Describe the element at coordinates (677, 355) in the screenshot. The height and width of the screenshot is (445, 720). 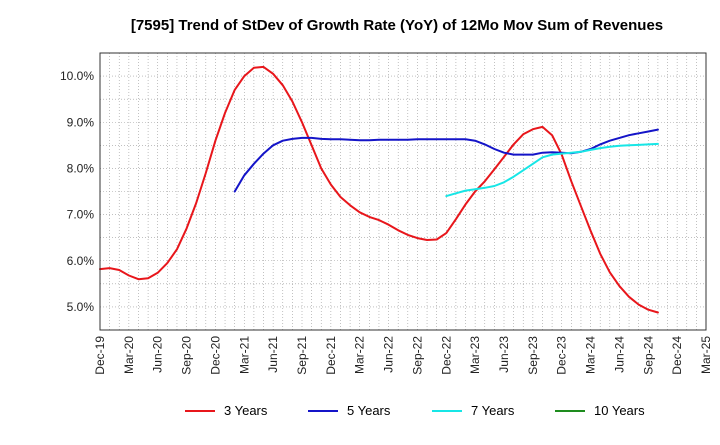
I see `x-tick-label: Dec-24` at that location.